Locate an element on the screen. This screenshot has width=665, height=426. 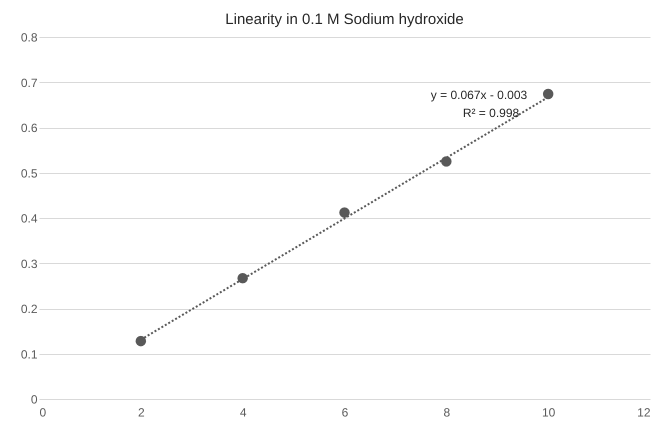
annotation: R² = 0.998 is located at coordinates (491, 113).